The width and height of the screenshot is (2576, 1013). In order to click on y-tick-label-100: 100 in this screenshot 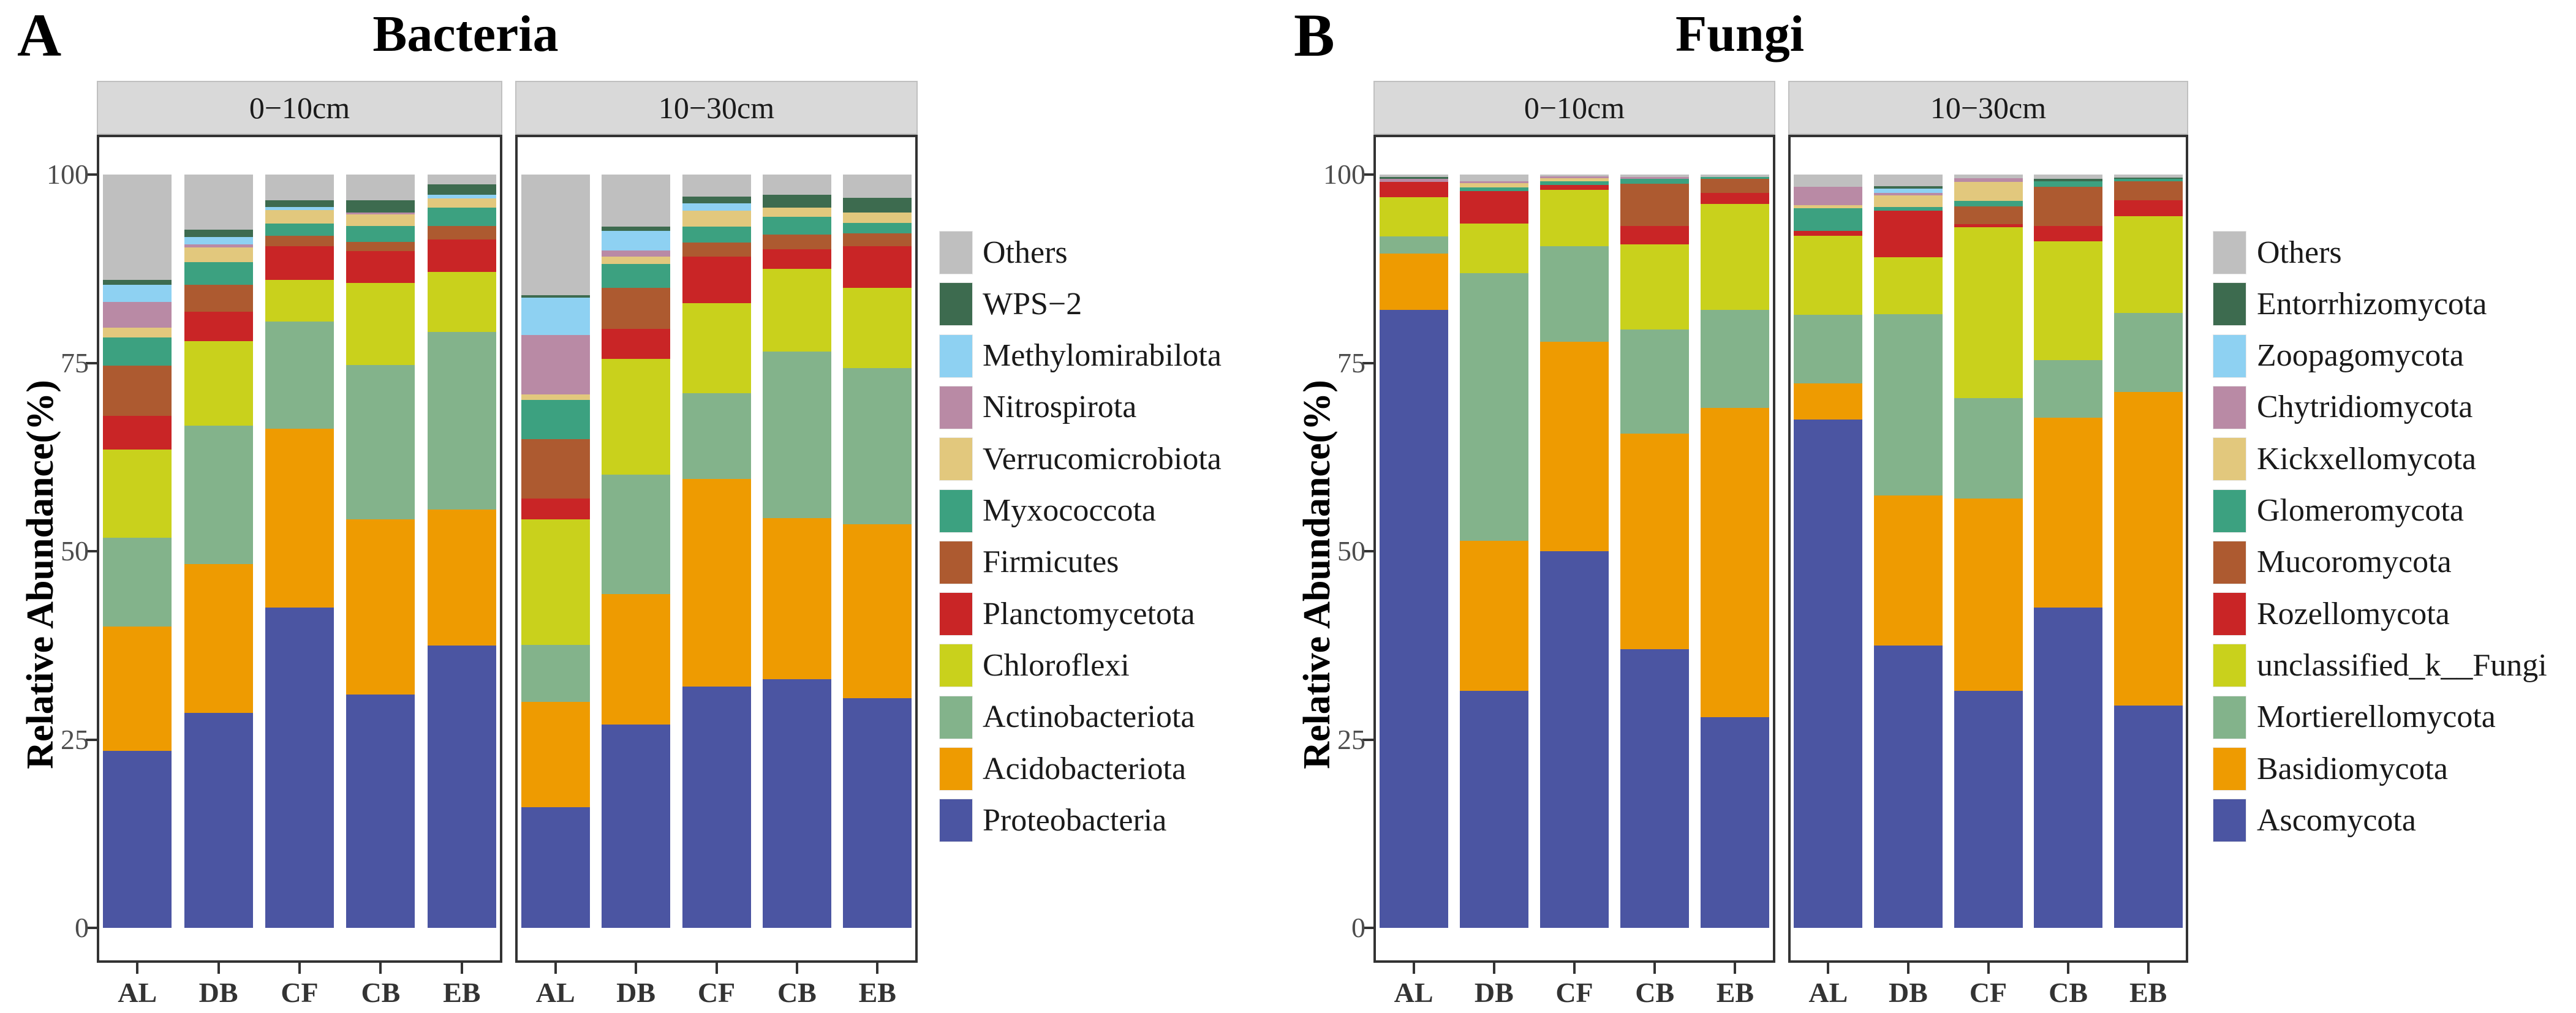, I will do `click(68, 175)`.